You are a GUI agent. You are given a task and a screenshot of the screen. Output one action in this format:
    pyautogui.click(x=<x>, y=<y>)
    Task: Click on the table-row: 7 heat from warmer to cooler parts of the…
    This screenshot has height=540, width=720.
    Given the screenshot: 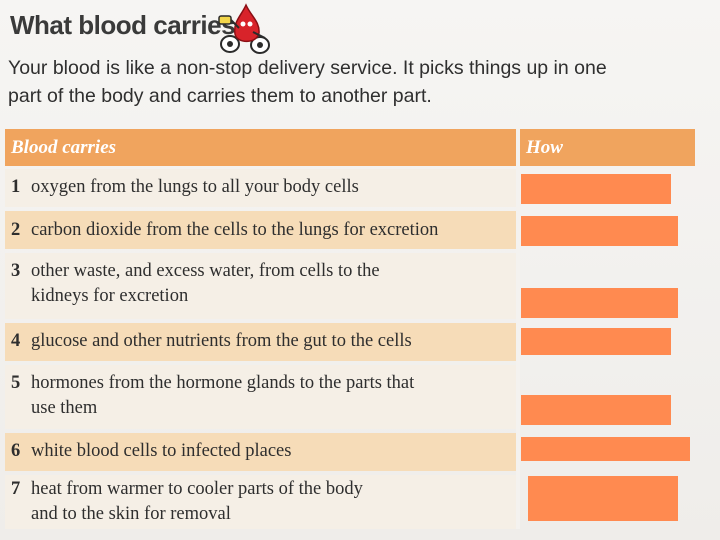 What is the action you would take?
    pyautogui.click(x=260, y=502)
    